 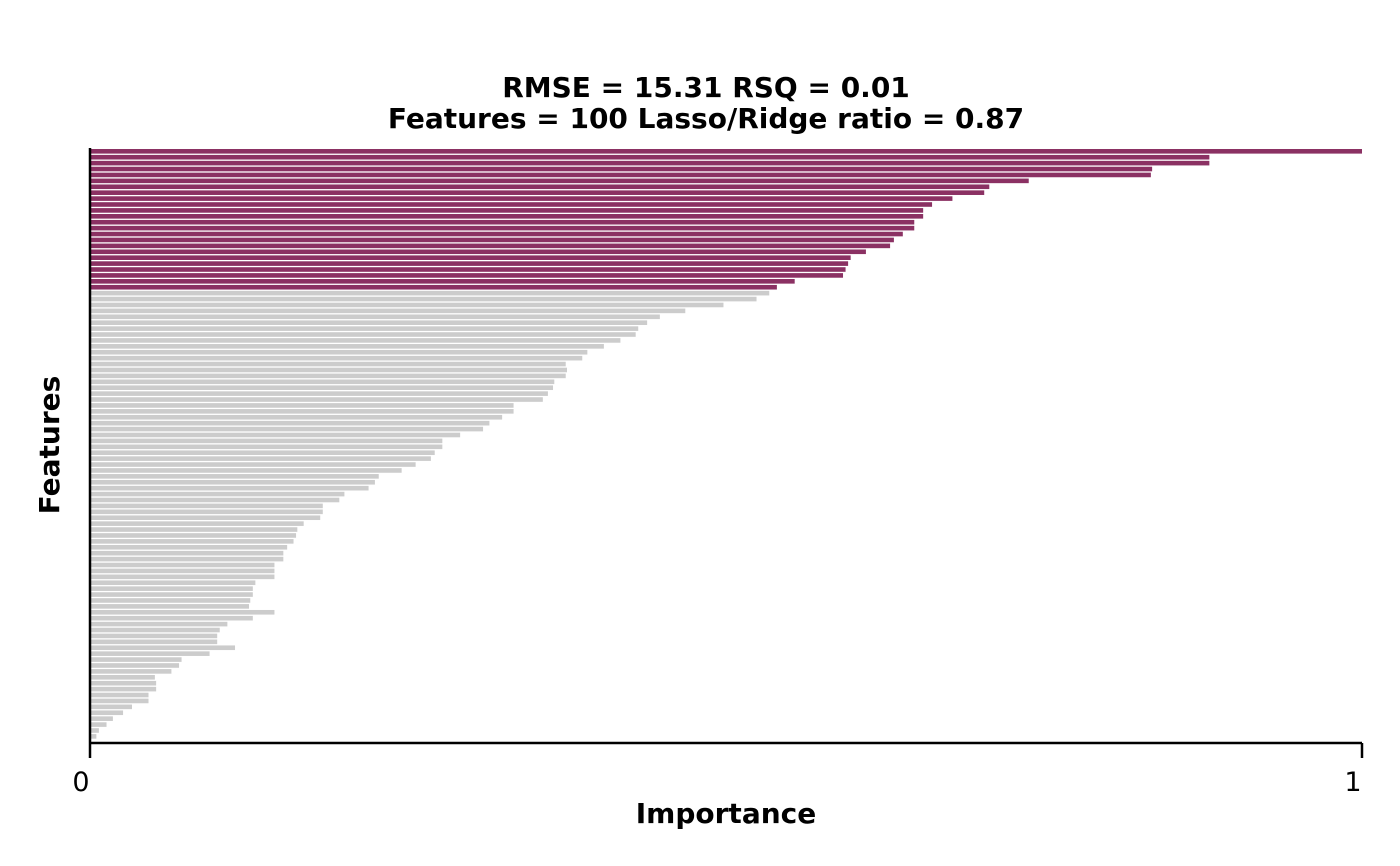 What do you see at coordinates (80, 782) in the screenshot?
I see `x-tick-label-0: 0` at bounding box center [80, 782].